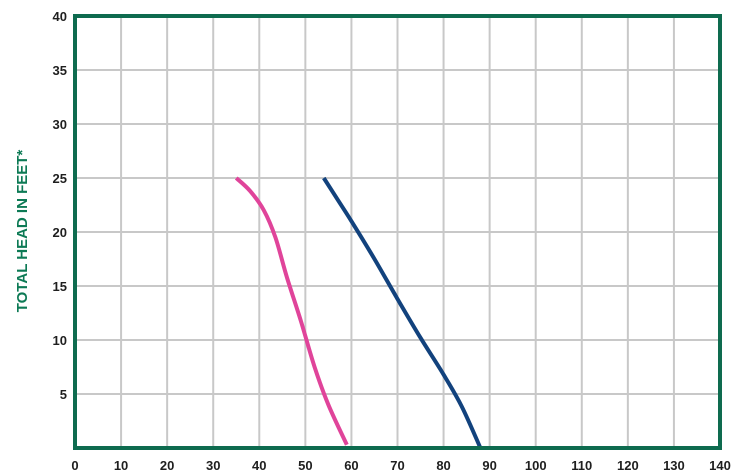 The width and height of the screenshot is (744, 475). I want to click on x-tick-label: 90, so click(489, 465).